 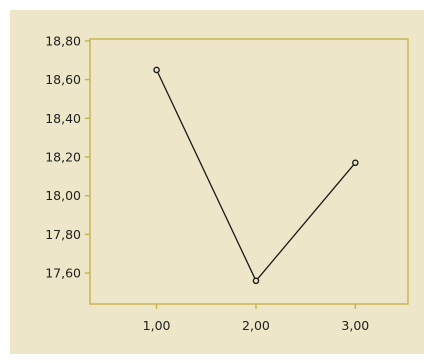 I want to click on y-tick-label: 18,60, so click(x=63, y=79).